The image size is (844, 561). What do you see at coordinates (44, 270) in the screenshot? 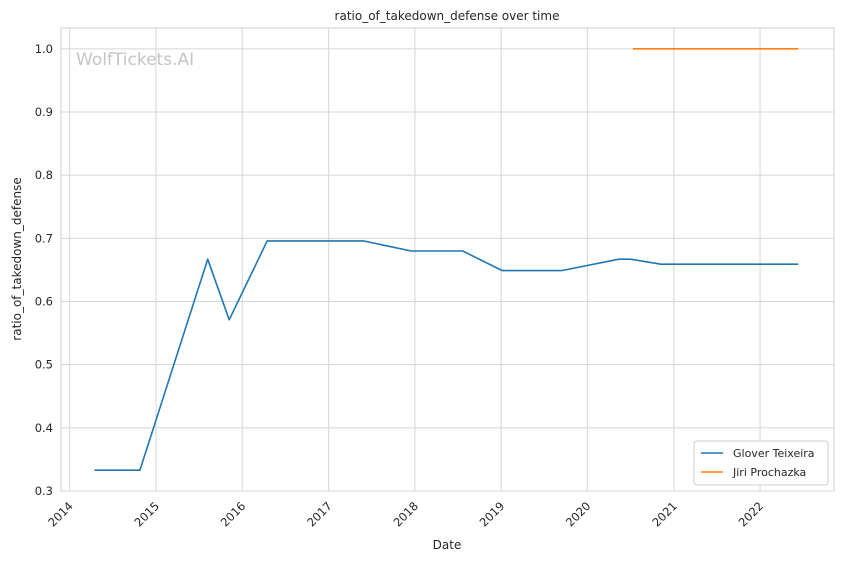
I see `y-tick-labels: 0.3 0.4 0.5 0.6 0.7 0.8 0.9 1.0` at bounding box center [44, 270].